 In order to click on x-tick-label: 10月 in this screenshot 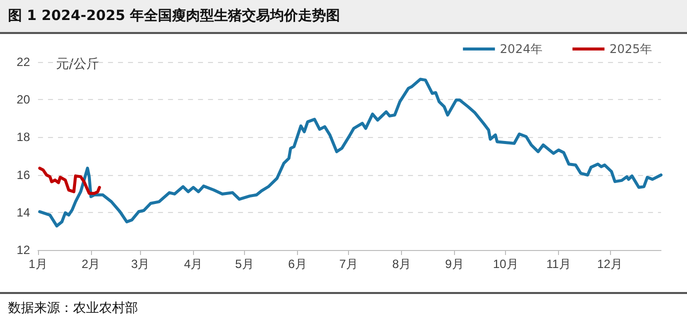, I will do `click(505, 264)`.